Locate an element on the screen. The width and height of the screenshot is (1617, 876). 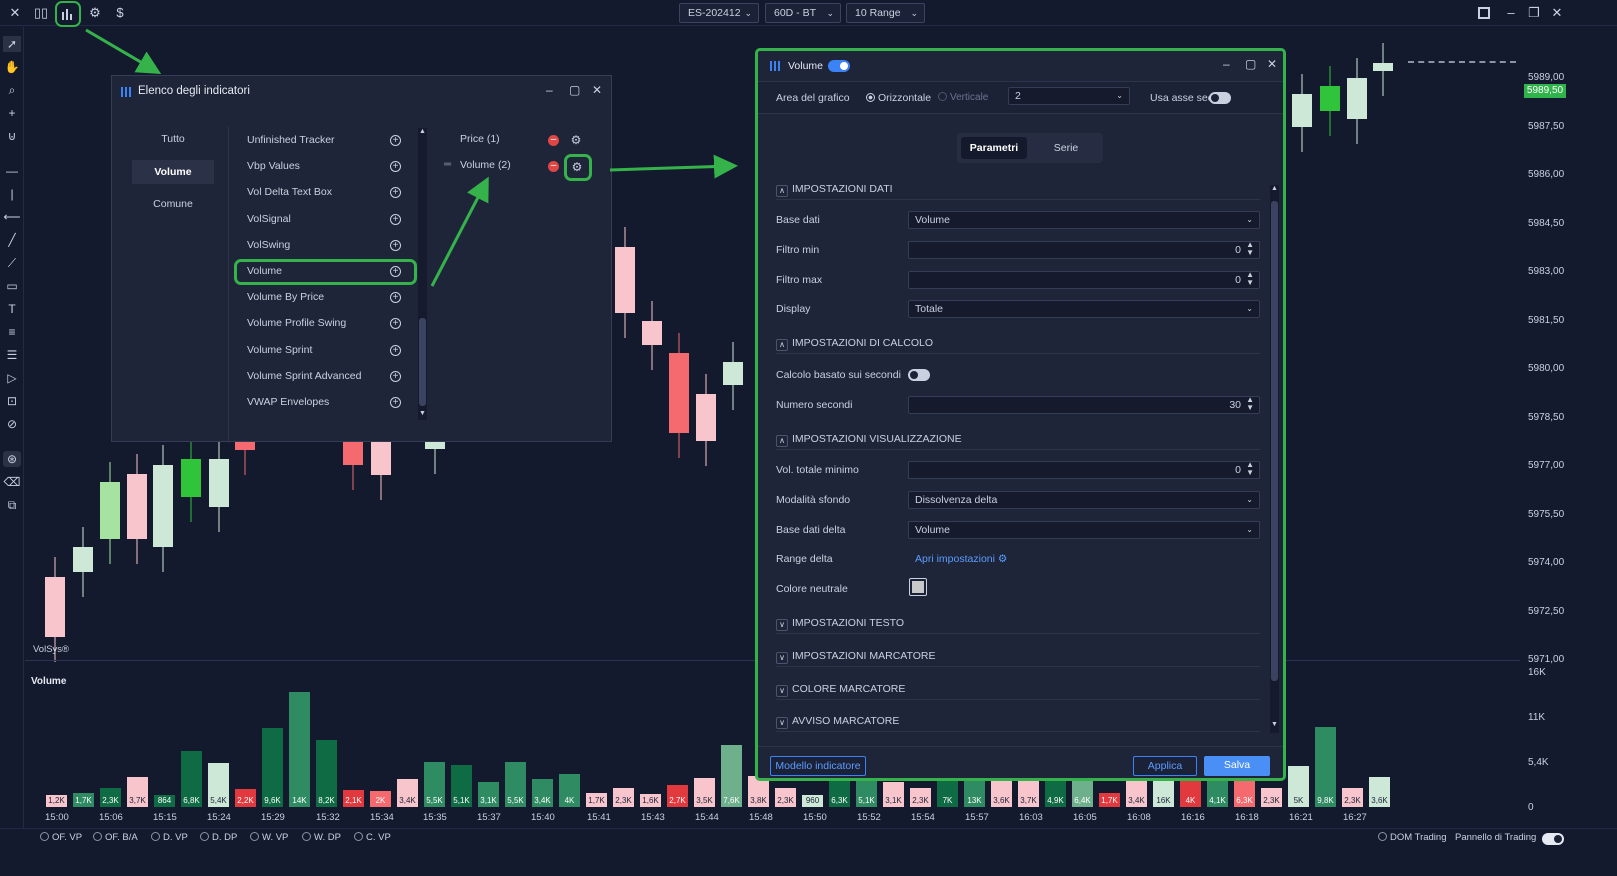
rectangle-icon: ▭ is located at coordinates (12, 286).